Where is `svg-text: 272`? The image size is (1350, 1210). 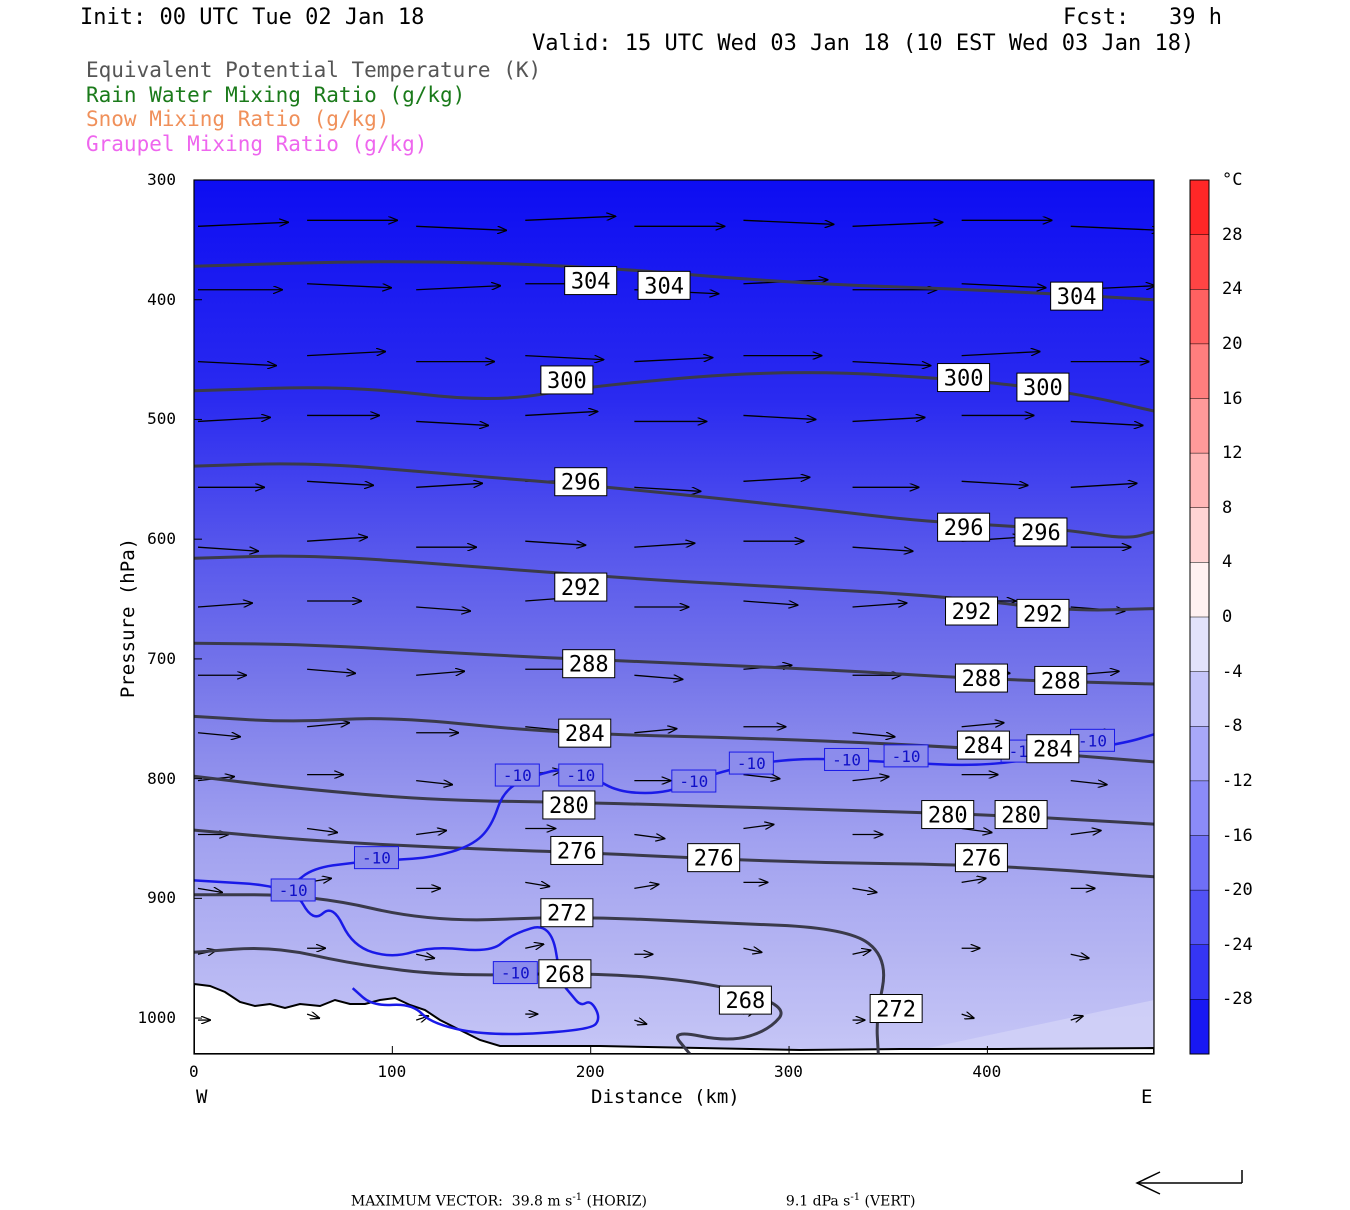 svg-text: 272 is located at coordinates (896, 1010).